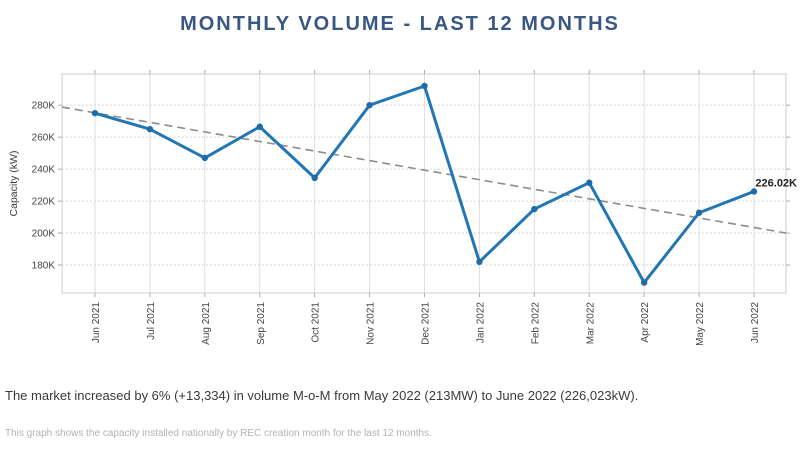 The height and width of the screenshot is (452, 800). I want to click on y-axis-tick-label: 200K, so click(44, 234).